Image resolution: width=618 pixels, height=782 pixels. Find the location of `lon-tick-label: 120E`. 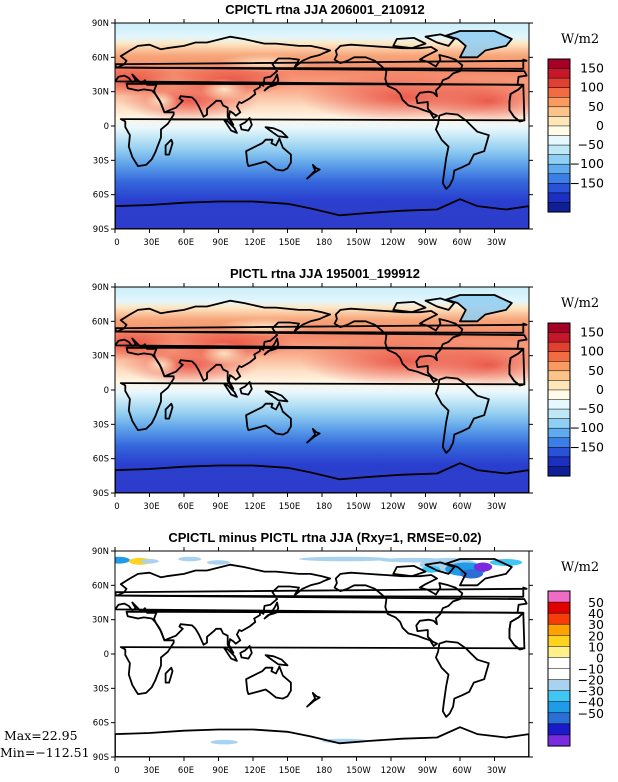

lon-tick-label: 120E is located at coordinates (255, 771).